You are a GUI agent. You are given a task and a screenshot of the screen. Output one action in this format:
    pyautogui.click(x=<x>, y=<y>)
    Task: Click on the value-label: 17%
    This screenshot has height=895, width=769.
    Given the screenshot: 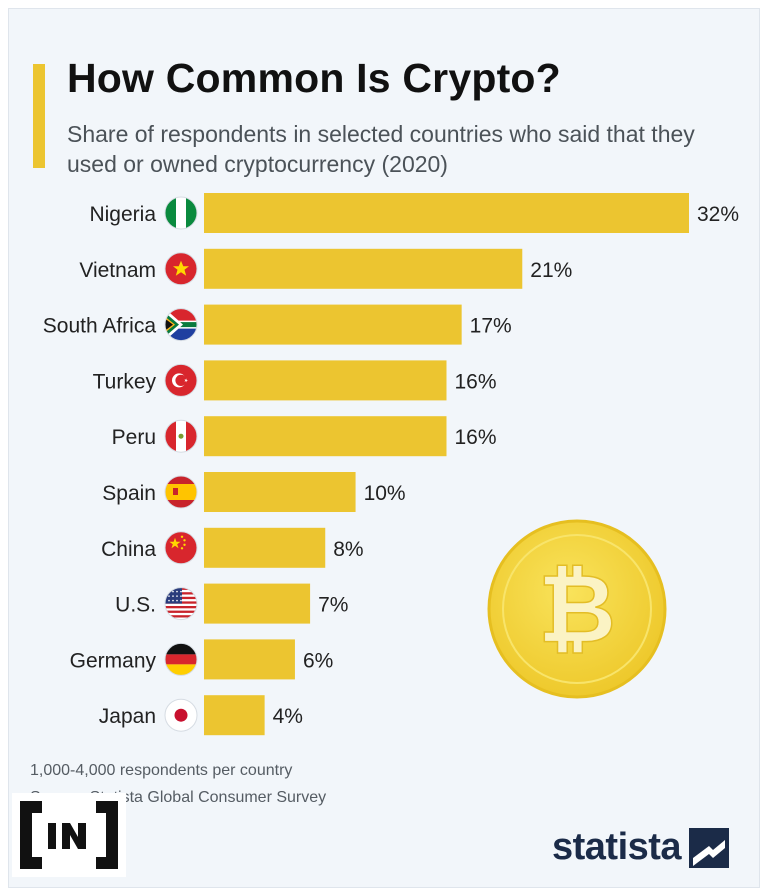 What is the action you would take?
    pyautogui.click(x=491, y=326)
    